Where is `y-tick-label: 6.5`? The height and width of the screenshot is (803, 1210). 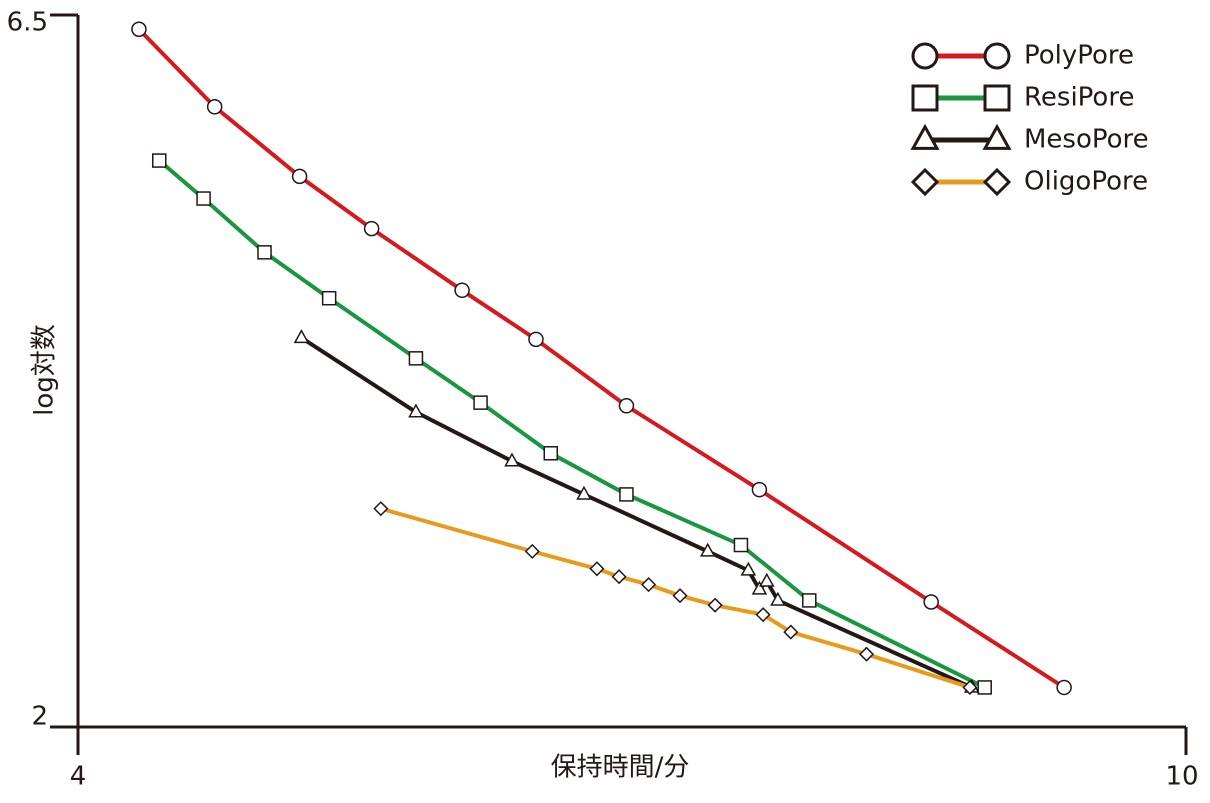
y-tick-label: 6.5 is located at coordinates (27, 23).